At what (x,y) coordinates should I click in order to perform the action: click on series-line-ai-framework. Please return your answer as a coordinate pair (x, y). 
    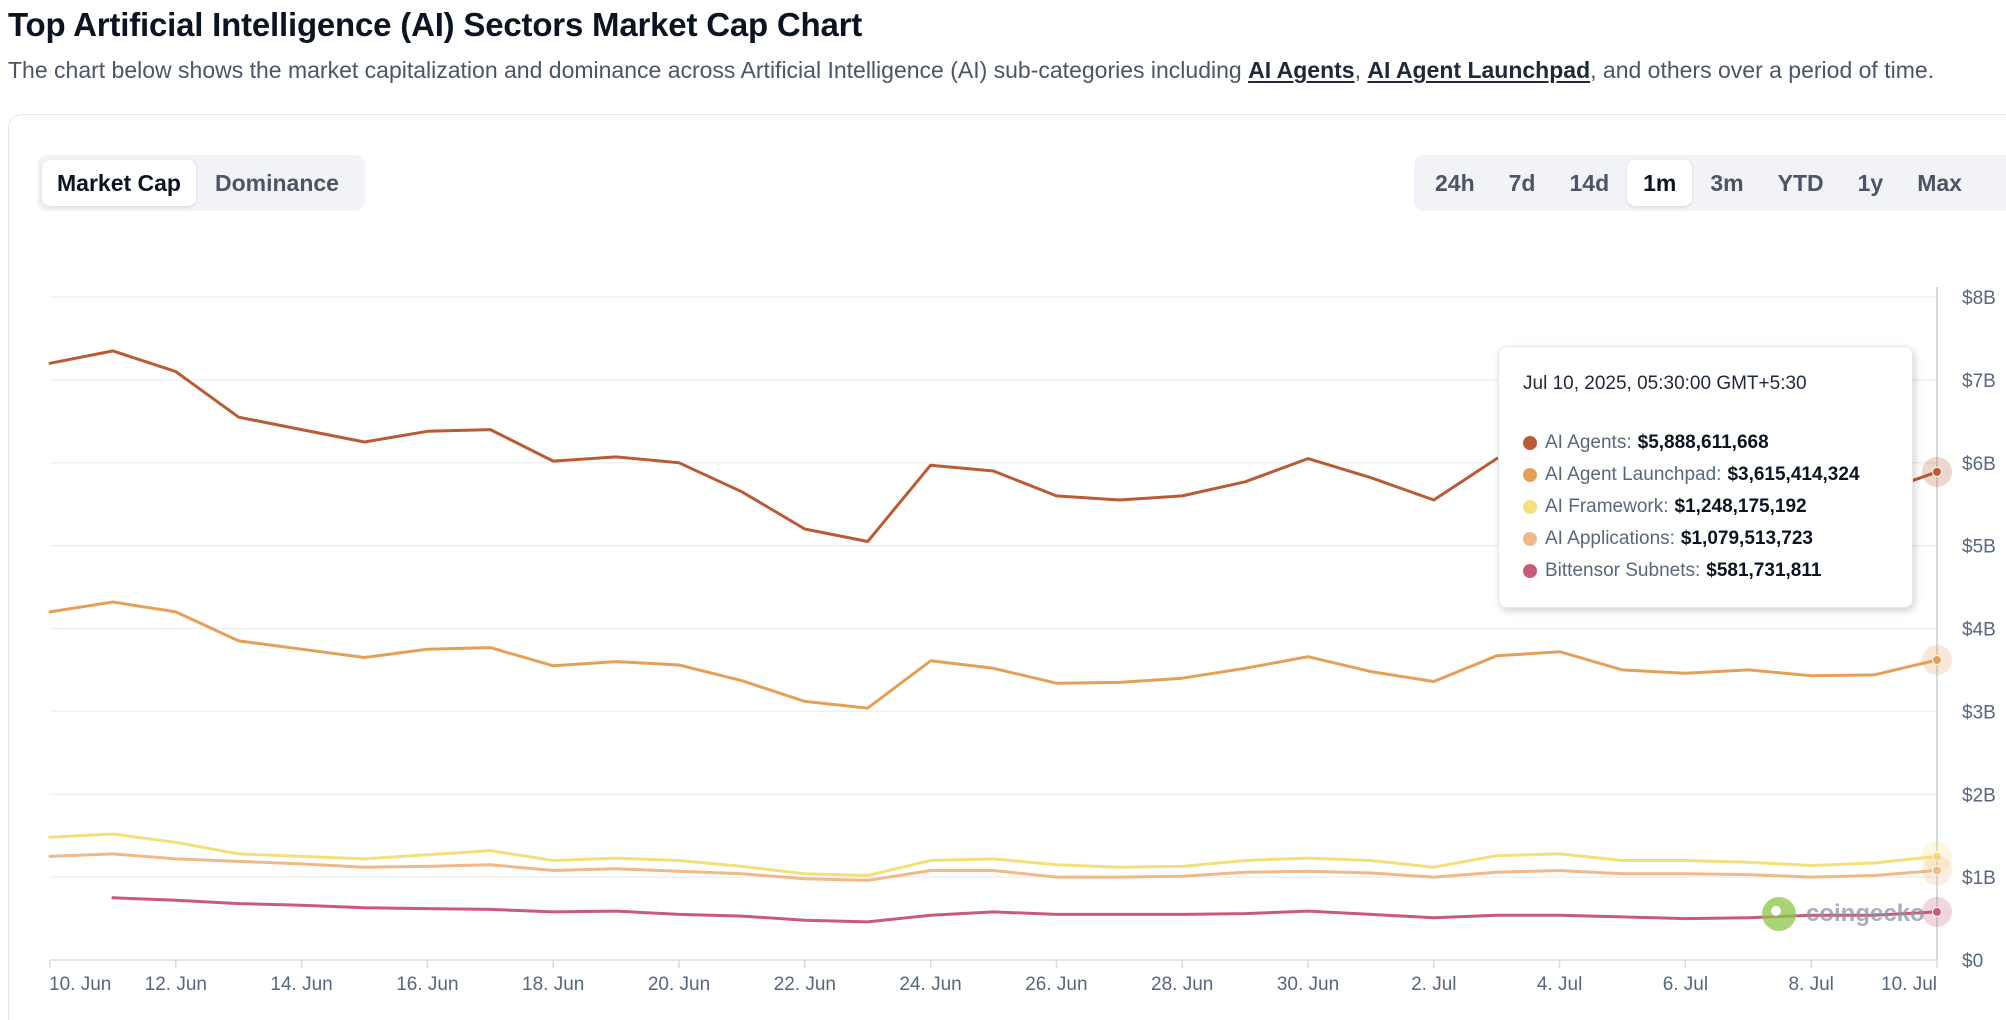
    Looking at the image, I should click on (993, 854).